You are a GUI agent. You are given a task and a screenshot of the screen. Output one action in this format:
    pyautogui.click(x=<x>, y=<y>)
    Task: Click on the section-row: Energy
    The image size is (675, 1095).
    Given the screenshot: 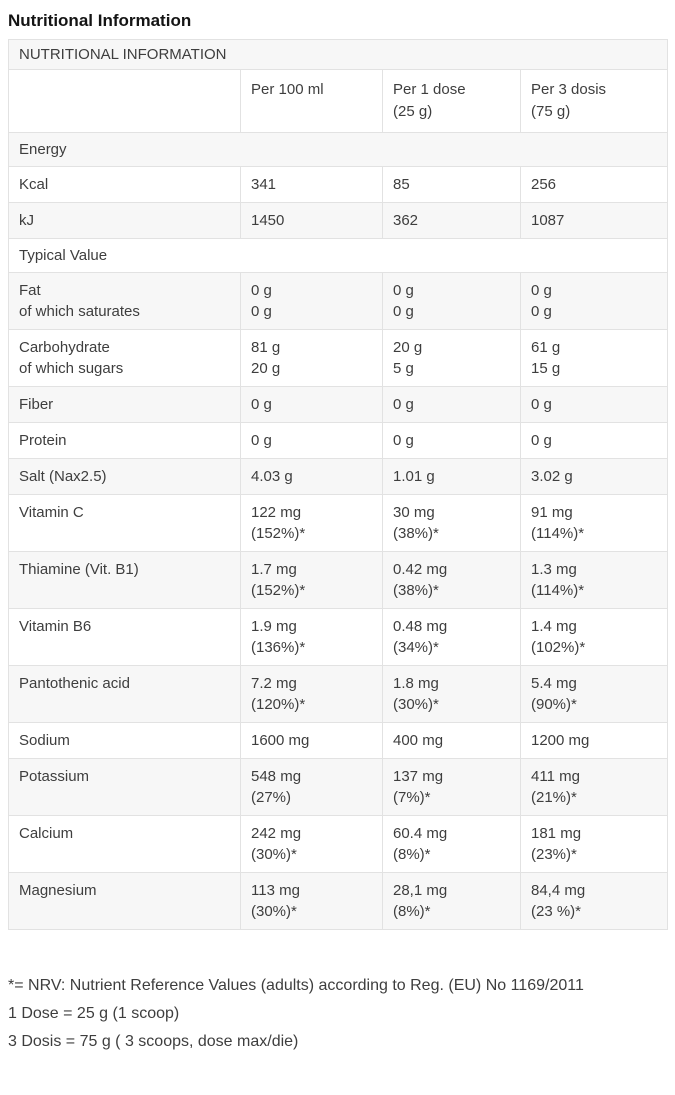 What is the action you would take?
    pyautogui.click(x=338, y=149)
    